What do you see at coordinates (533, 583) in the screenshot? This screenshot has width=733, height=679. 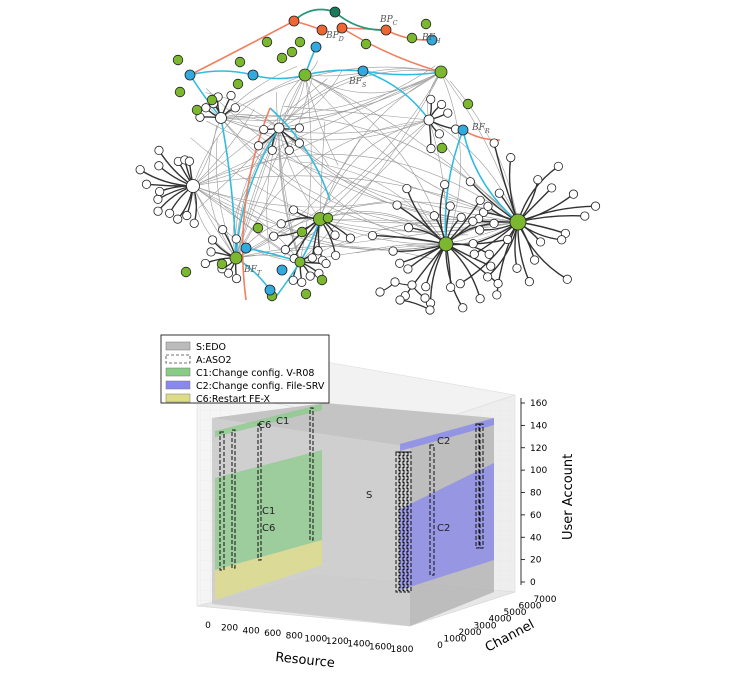 I see `z-tick-label: 0` at bounding box center [533, 583].